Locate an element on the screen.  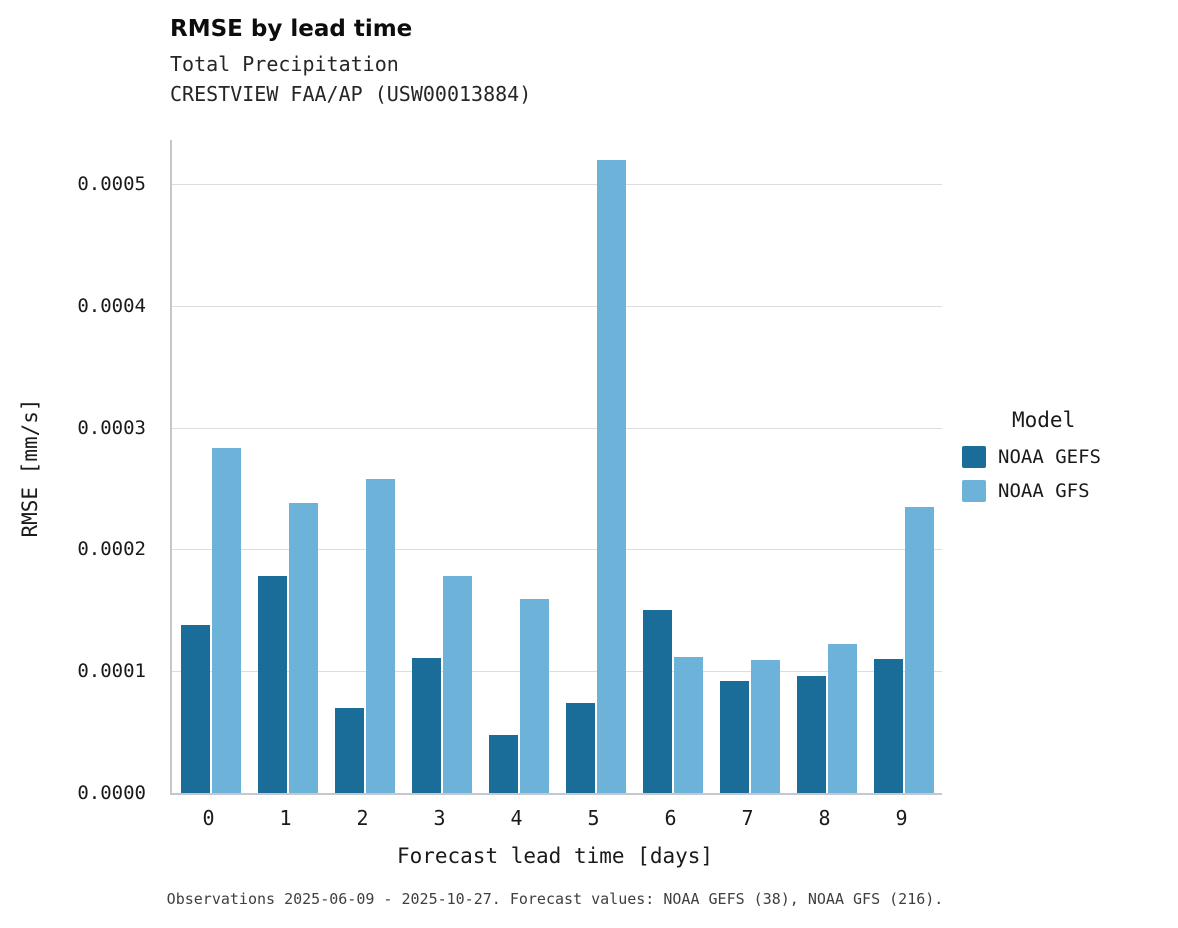
legend-title: Model is located at coordinates (1044, 420).